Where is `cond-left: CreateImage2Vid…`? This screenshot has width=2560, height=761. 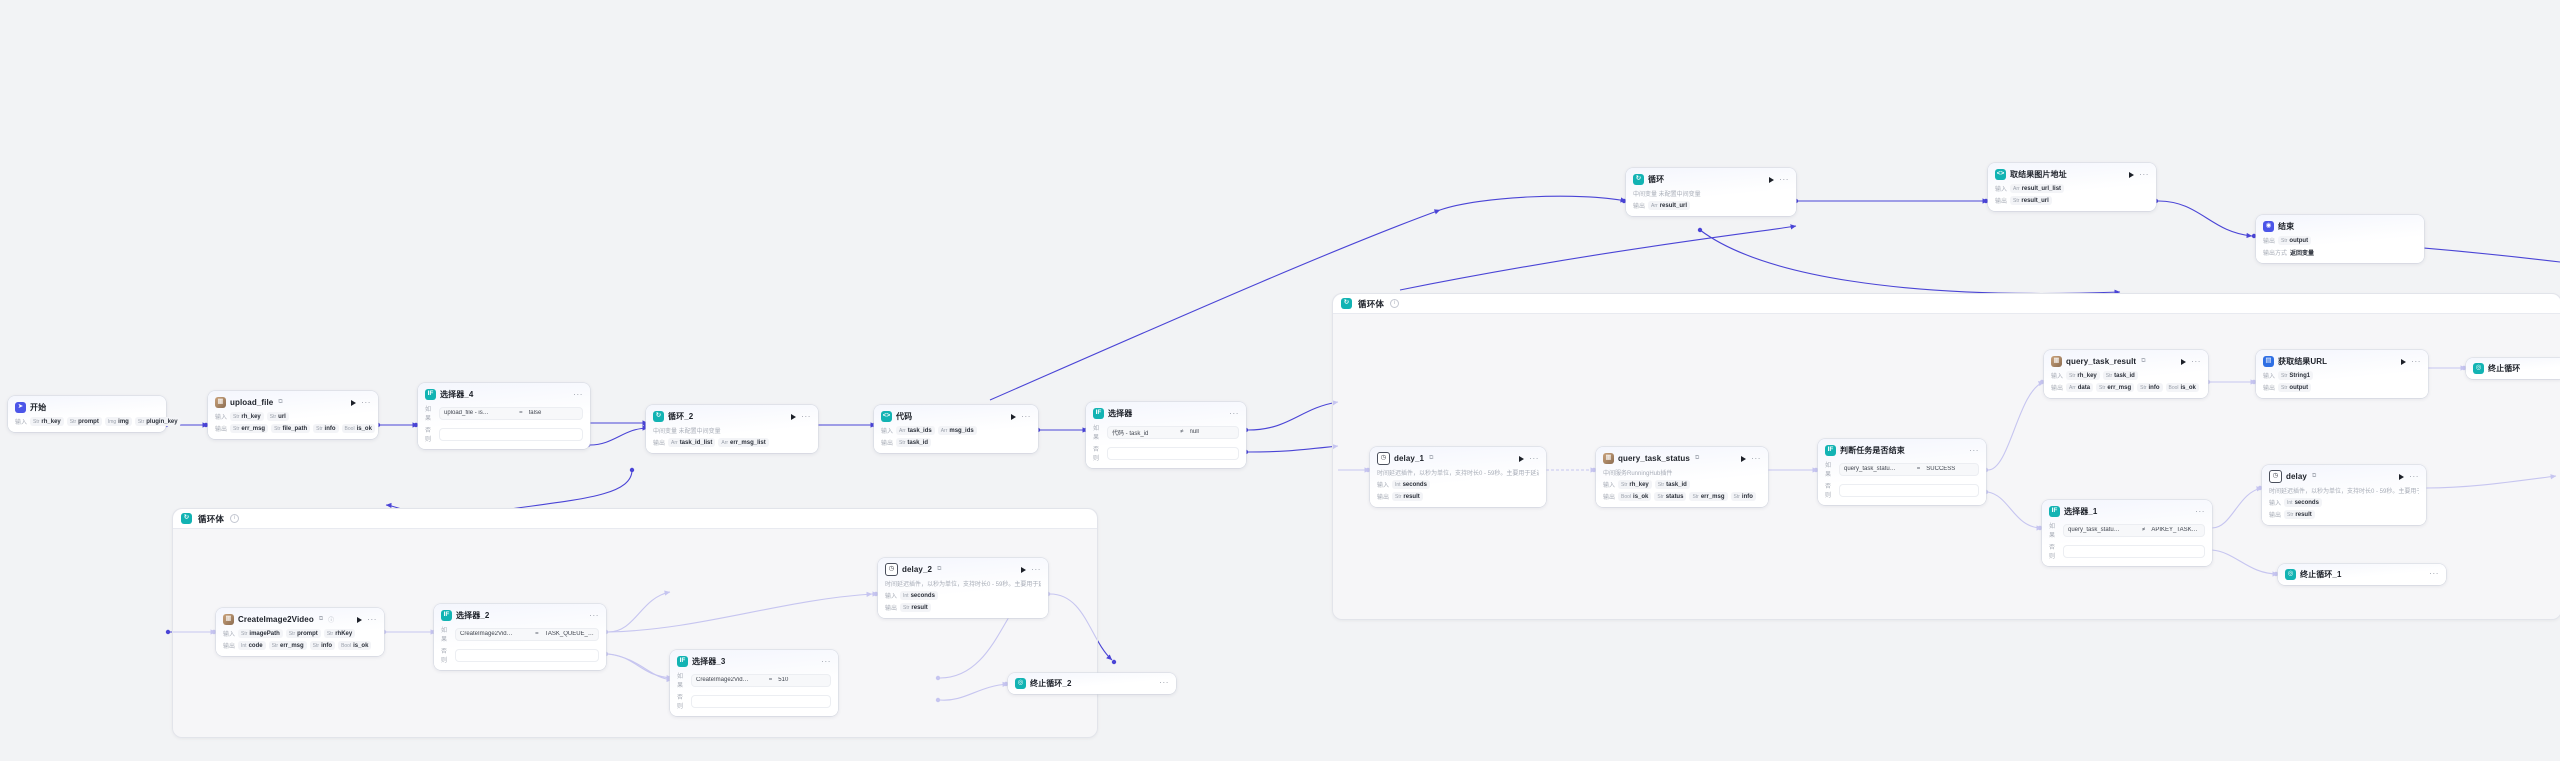 cond-left: CreateImage2Vid… is located at coordinates (486, 634).